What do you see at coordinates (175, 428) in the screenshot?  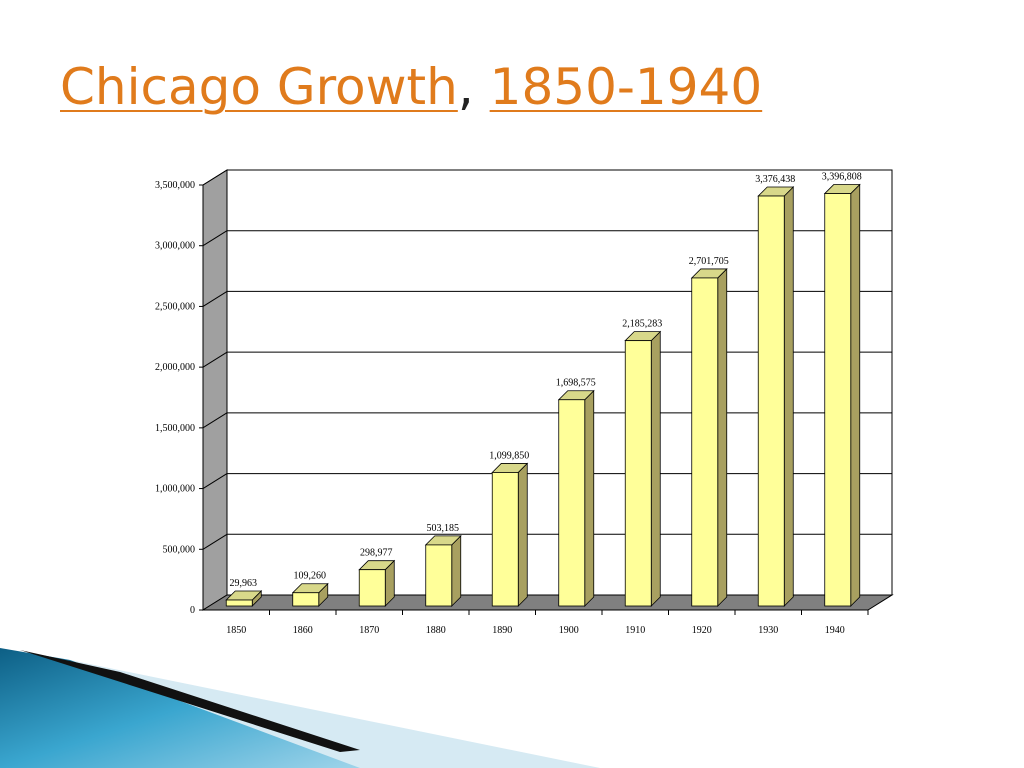 I see `y-tick-label: 1,500,000` at bounding box center [175, 428].